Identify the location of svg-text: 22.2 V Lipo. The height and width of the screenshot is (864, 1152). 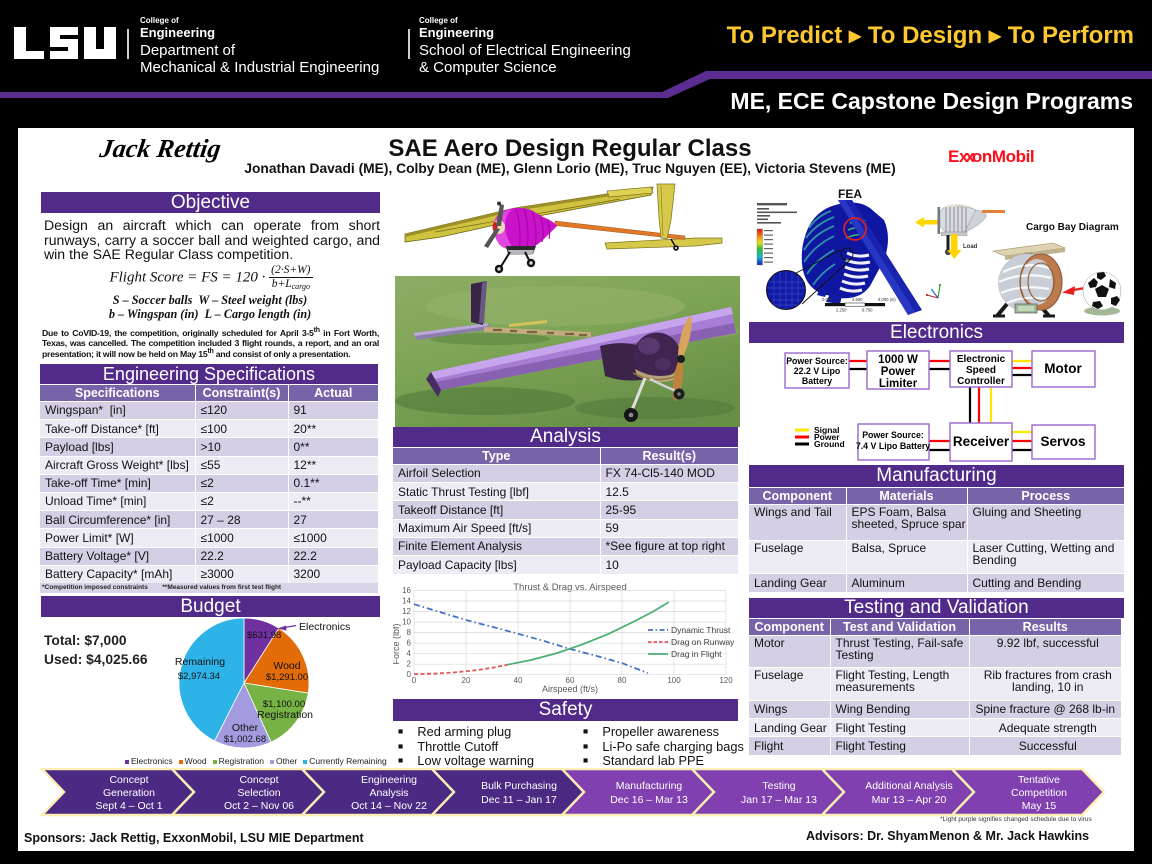
(817, 371).